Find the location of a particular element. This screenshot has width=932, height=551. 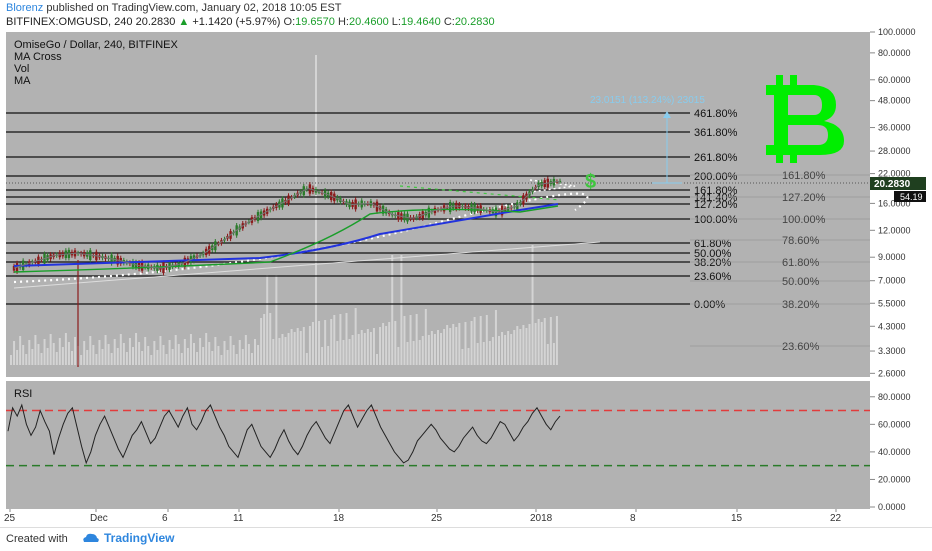

rsi-axis is located at coordinates (898, 445).